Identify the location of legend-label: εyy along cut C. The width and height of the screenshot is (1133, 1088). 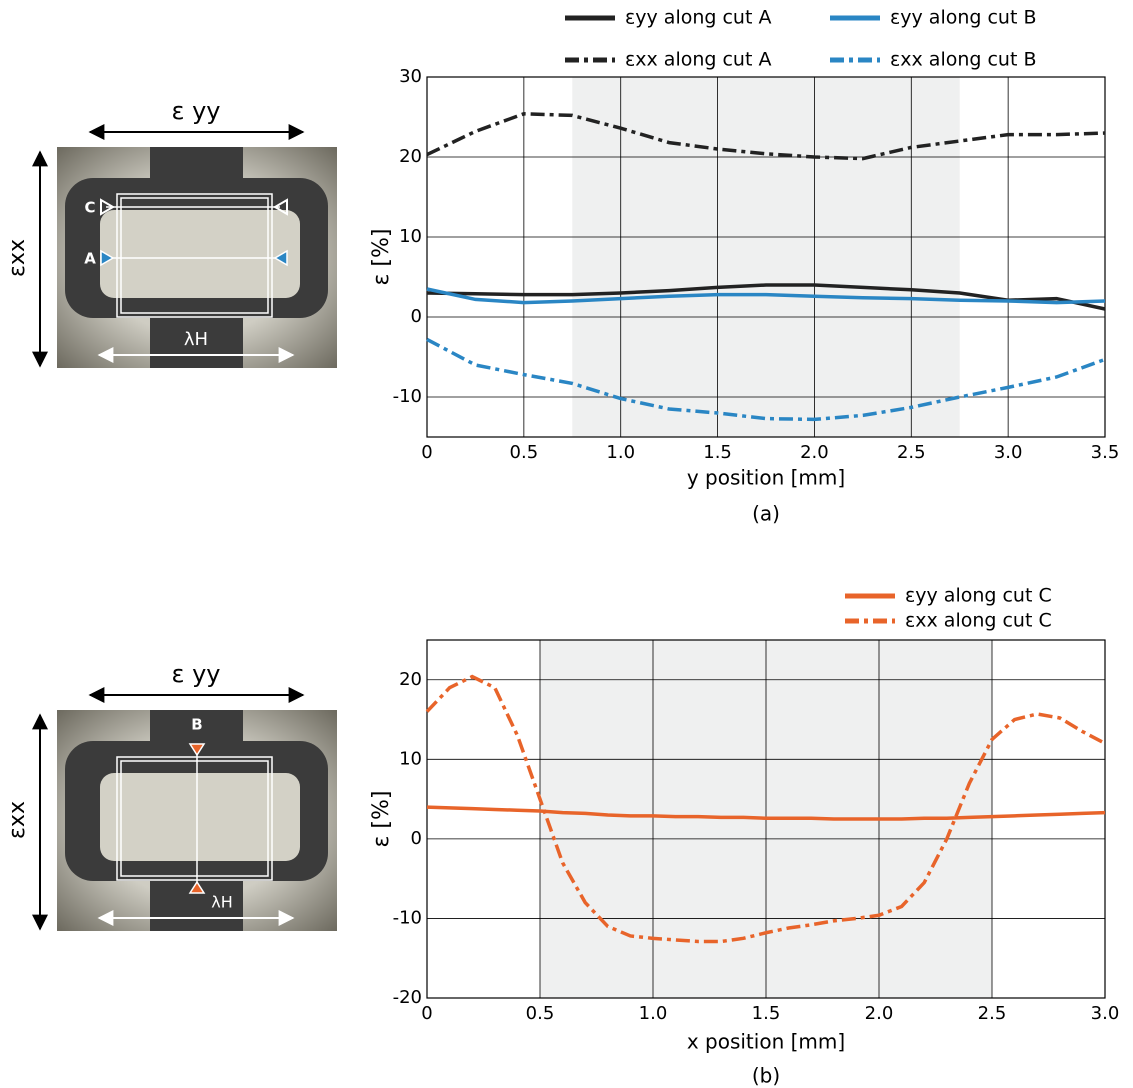
(978, 596).